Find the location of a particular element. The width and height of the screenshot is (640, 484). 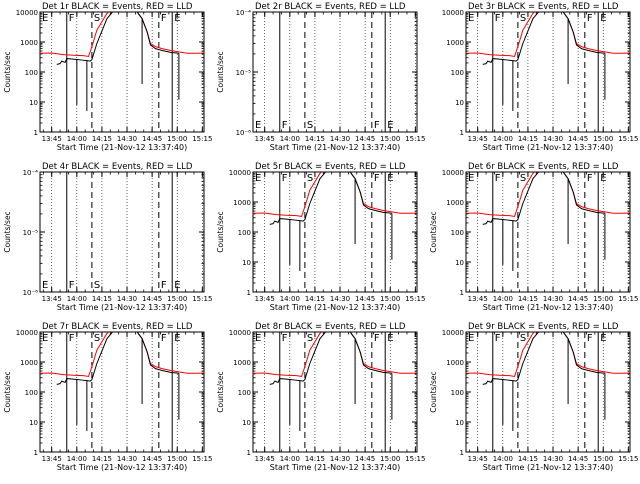

panel-title: Det 2r BLACK = Events, RED = LLD is located at coordinates (330, 7).